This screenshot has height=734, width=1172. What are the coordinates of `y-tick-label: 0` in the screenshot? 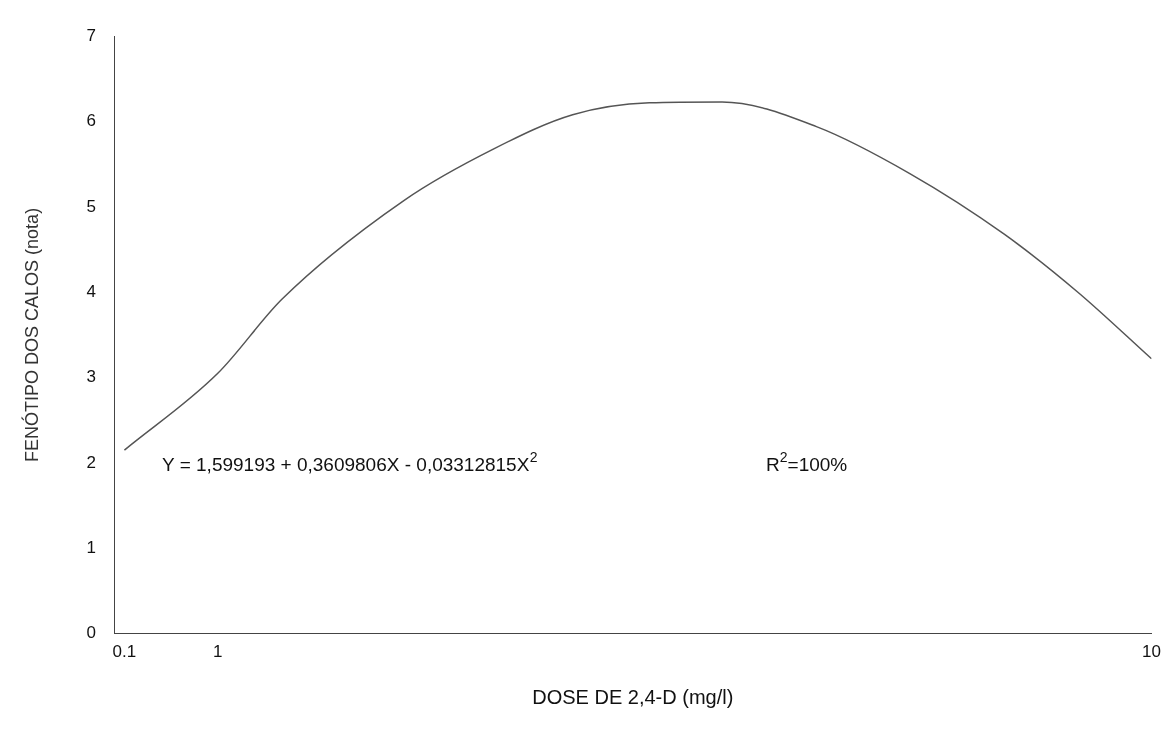 It's located at (91, 633).